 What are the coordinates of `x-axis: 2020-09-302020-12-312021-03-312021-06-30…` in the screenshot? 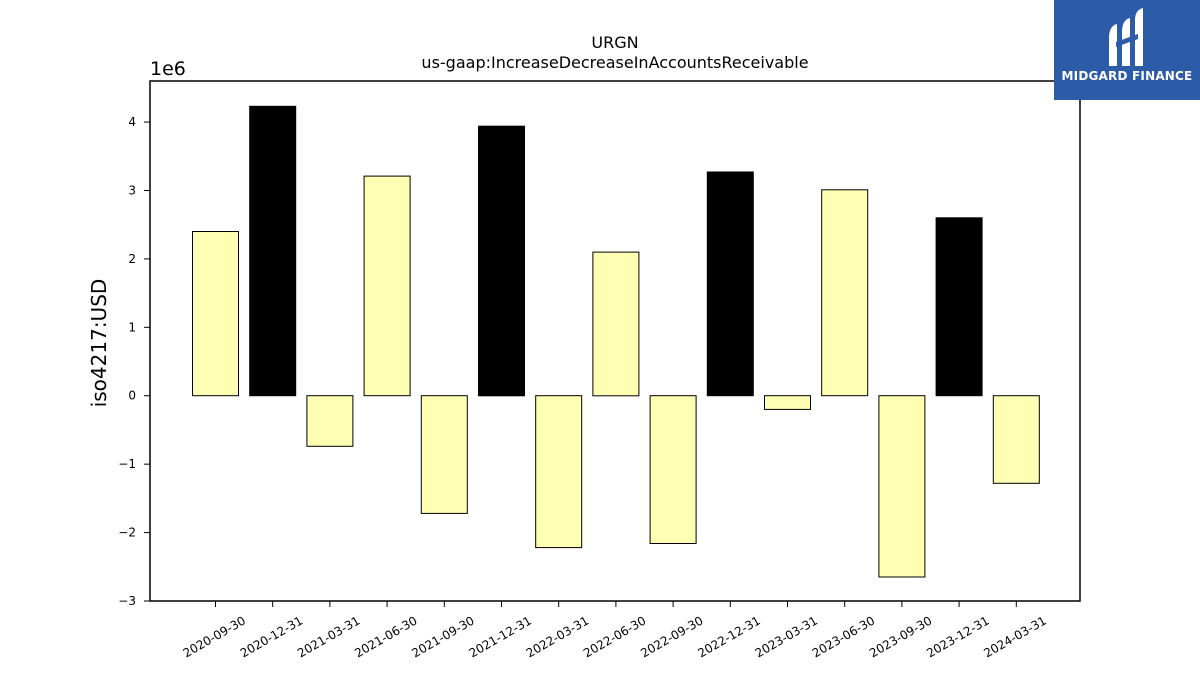 It's located at (615, 630).